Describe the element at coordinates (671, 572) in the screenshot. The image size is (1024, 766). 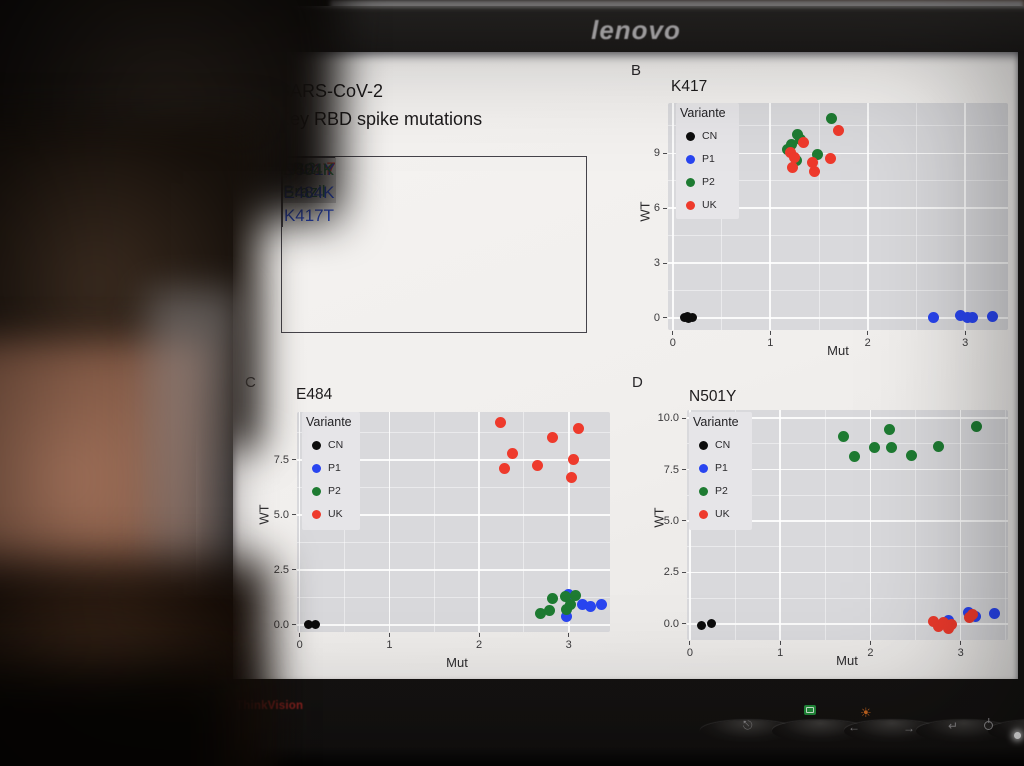
I see `y-tick-label: 2.5` at that location.